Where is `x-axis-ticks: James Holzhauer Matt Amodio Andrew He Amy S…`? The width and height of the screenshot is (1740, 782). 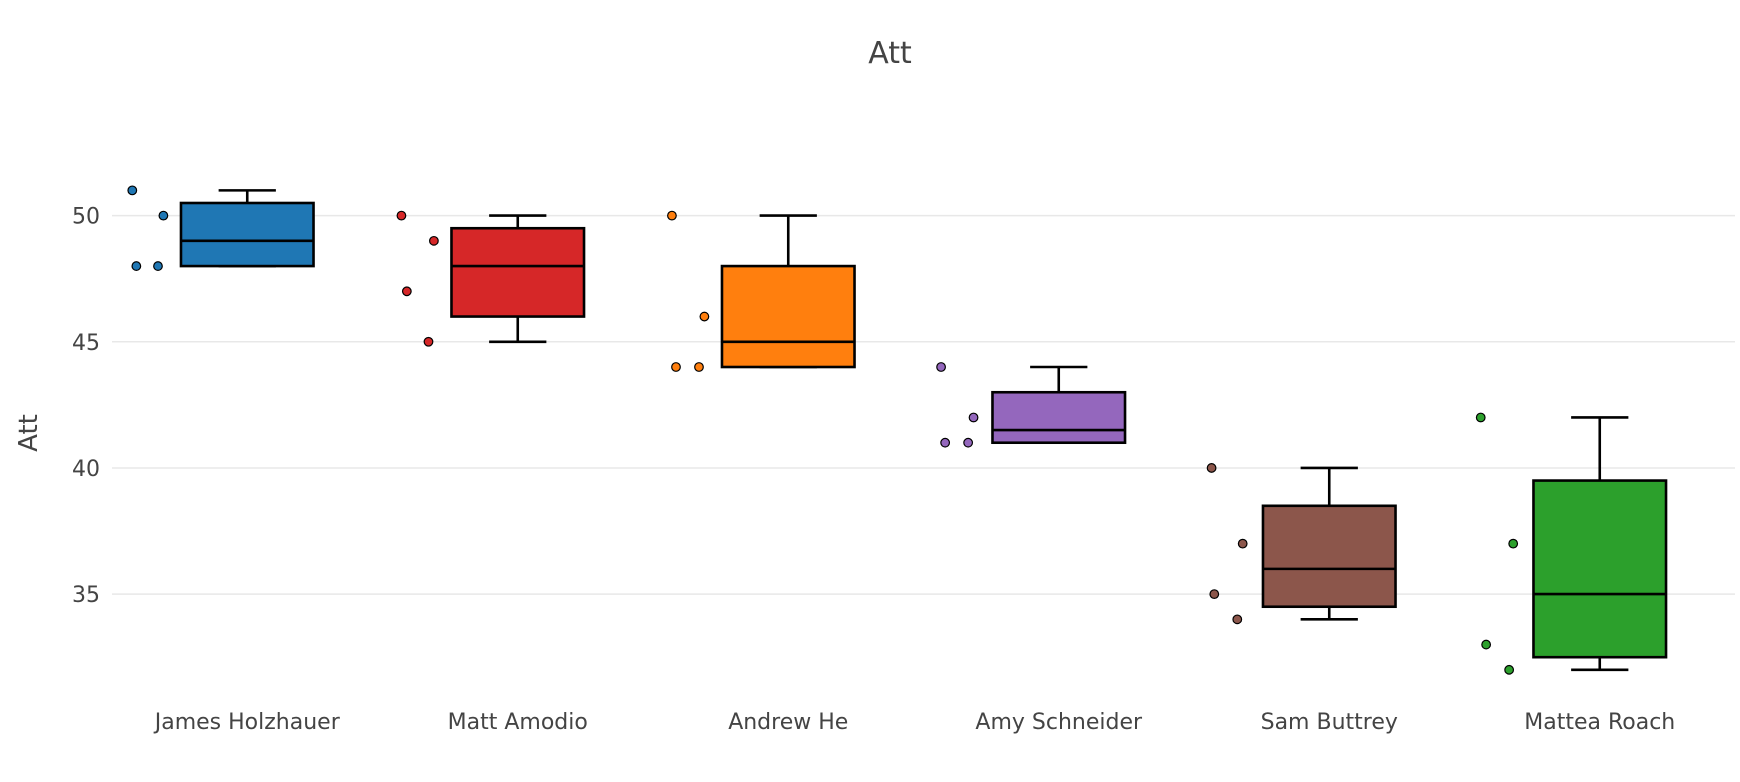 x-axis-ticks: James Holzhauer Matt Amodio Andrew He Amy S… is located at coordinates (914, 722).